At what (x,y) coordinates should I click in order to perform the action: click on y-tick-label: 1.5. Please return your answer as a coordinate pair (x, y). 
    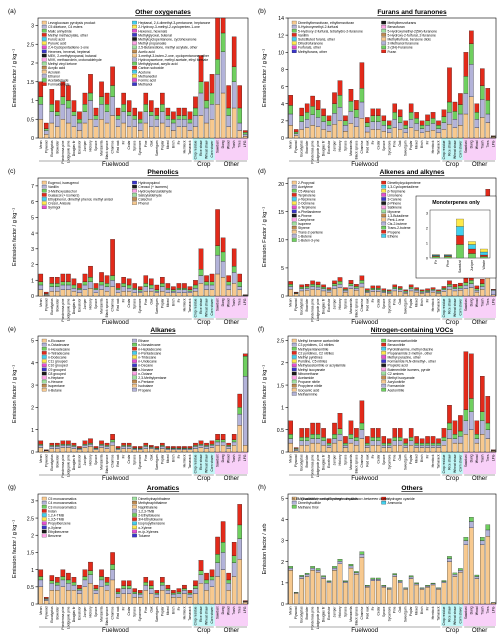
    Looking at the image, I should click on (280, 386).